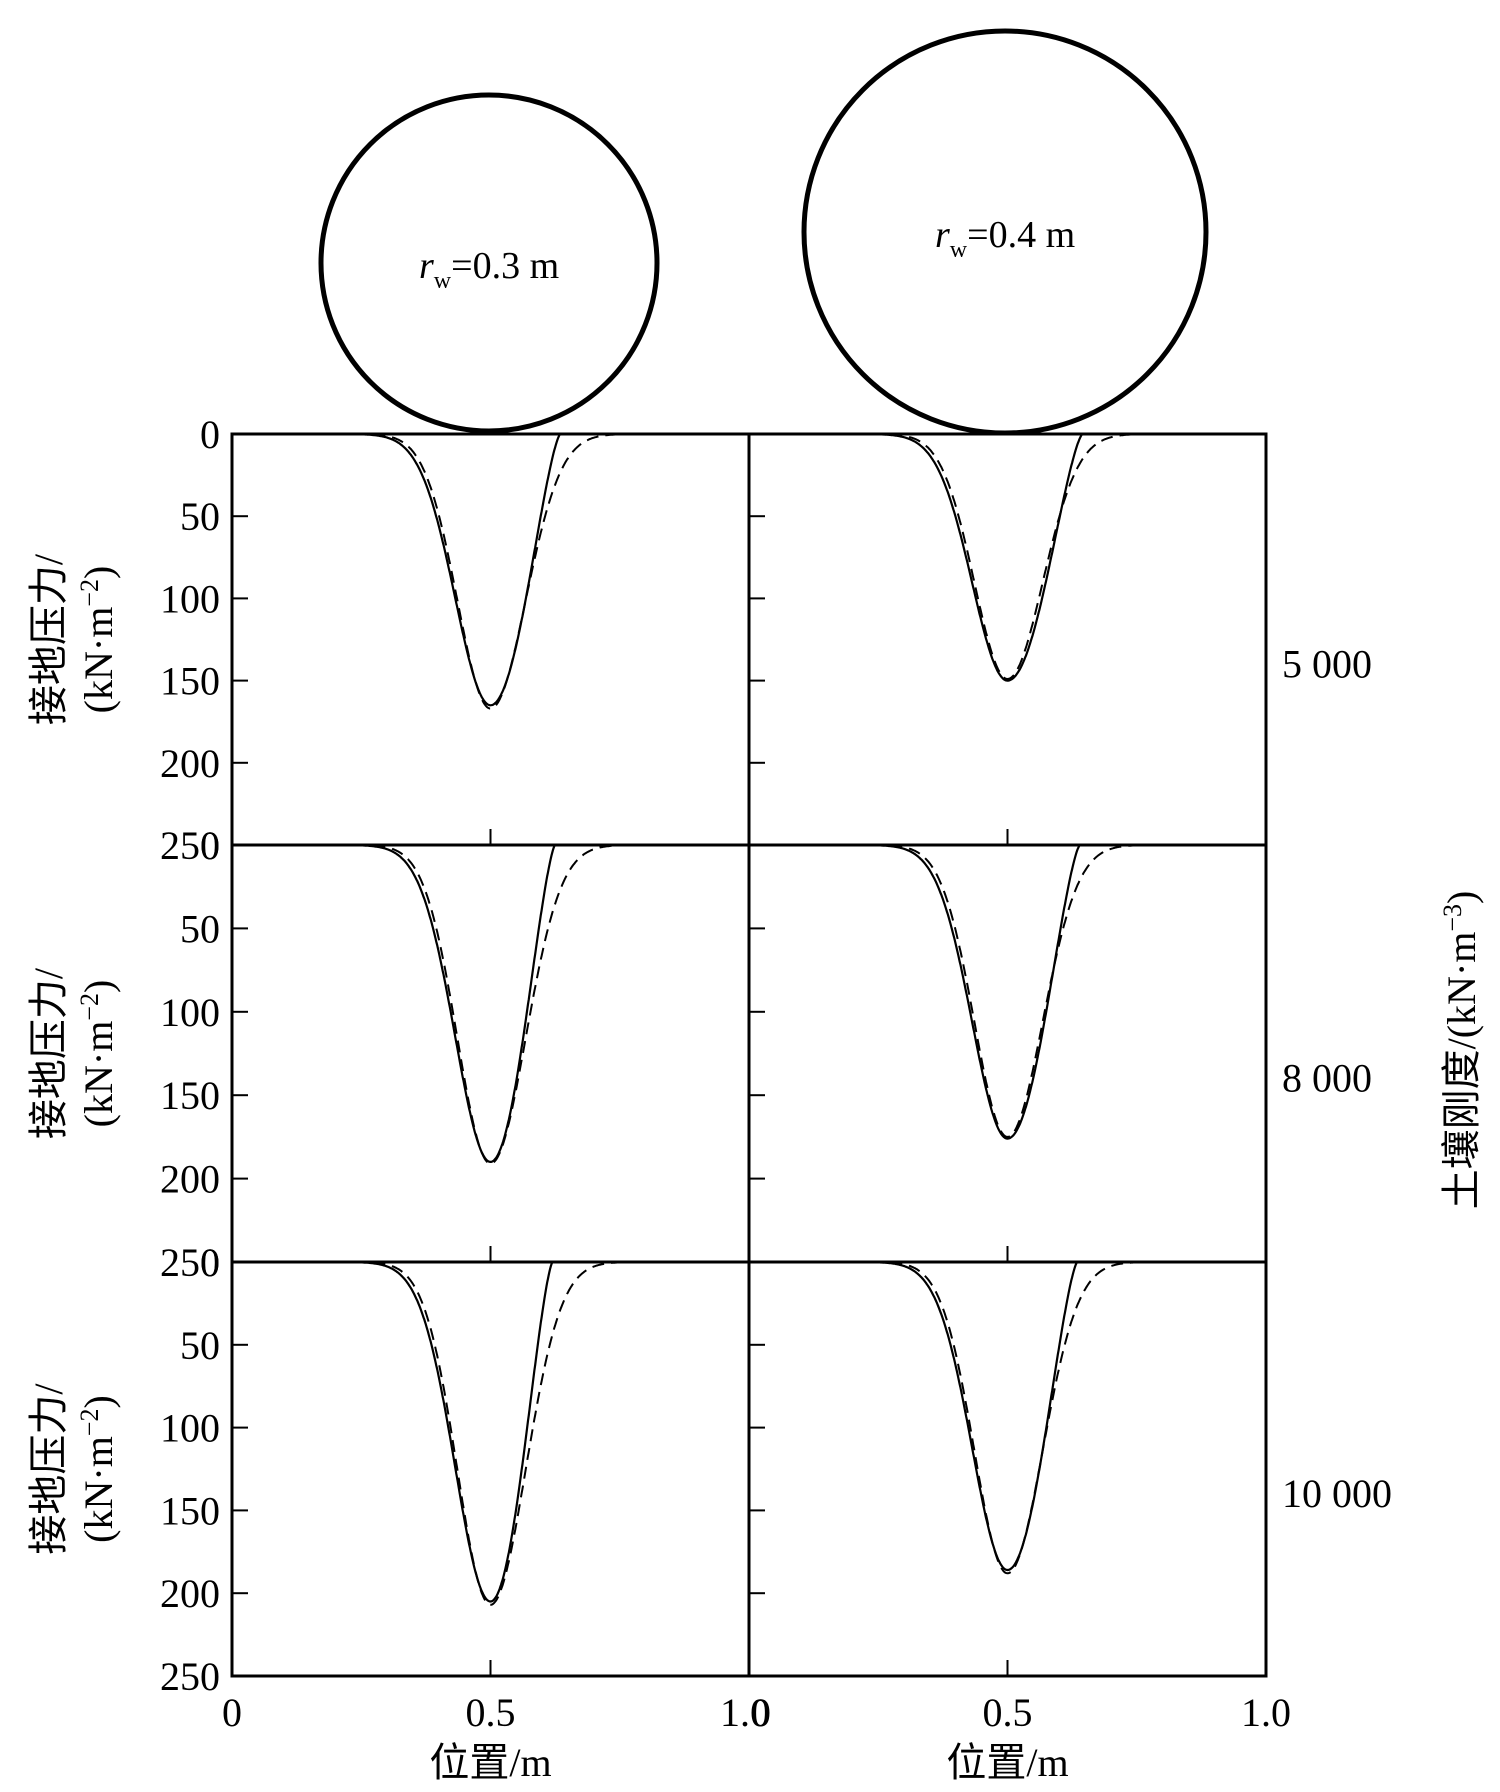  I want to click on panel-r3-c2: 0 0.5 1.0 位置/m, so click(1019, 1522).